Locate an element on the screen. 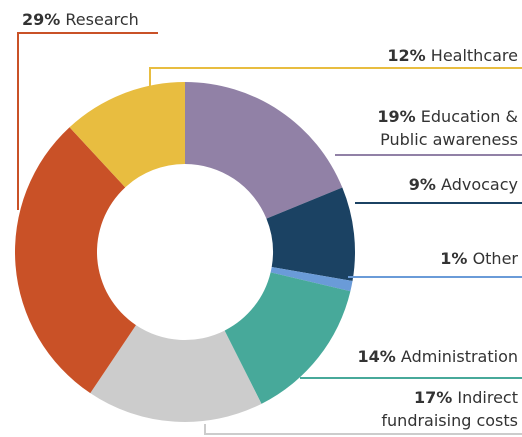  segment-label: 17% Indirect fundraising costs is located at coordinates (430, 409).